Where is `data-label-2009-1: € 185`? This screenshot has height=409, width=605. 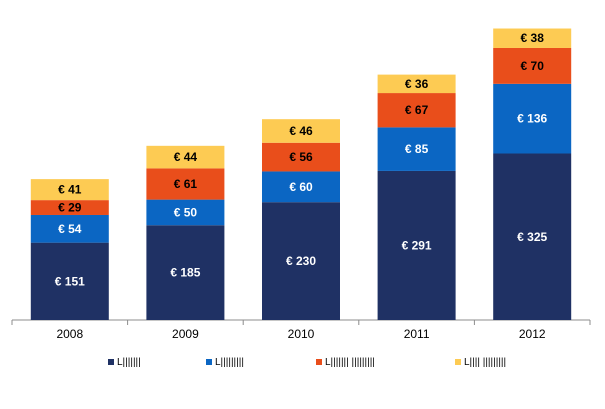
data-label-2009-1: € 185 is located at coordinates (185, 273).